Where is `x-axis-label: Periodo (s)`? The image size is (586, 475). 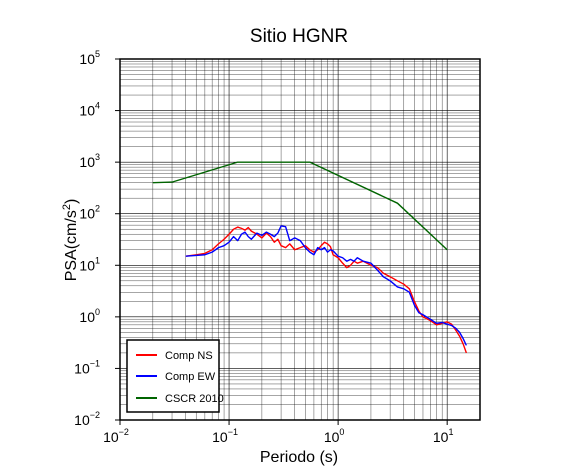
x-axis-label: Periodo (s) is located at coordinates (299, 457).